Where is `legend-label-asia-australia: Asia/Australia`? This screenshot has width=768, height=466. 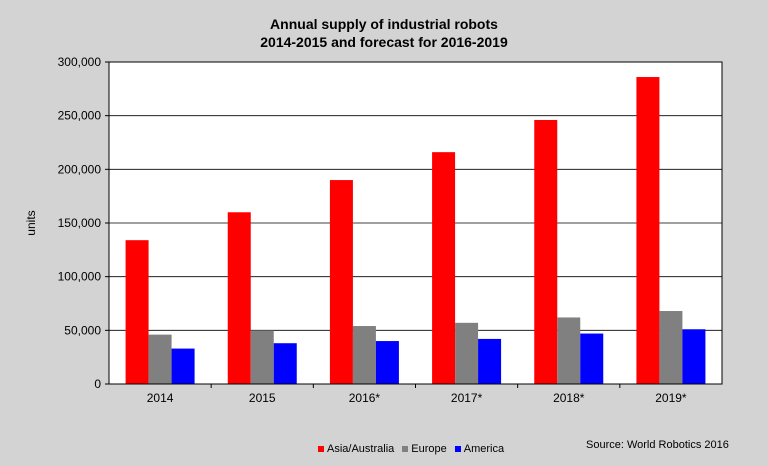 legend-label-asia-australia: Asia/Australia is located at coordinates (361, 449).